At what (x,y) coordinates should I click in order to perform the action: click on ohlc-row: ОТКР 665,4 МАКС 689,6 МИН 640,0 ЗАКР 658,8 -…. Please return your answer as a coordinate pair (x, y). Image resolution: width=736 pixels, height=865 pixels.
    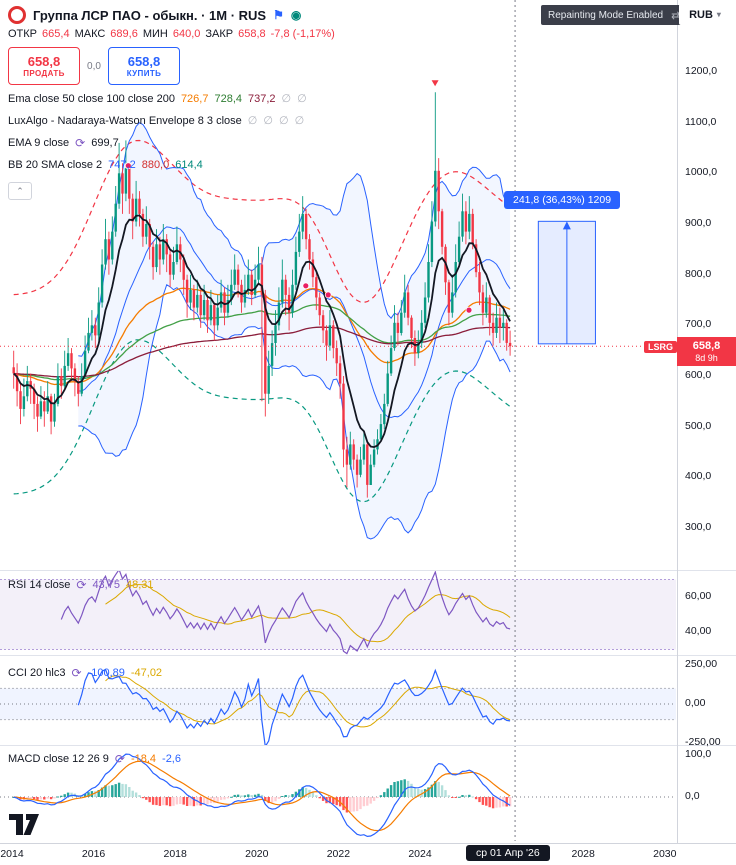
    Looking at the image, I should click on (171, 34).